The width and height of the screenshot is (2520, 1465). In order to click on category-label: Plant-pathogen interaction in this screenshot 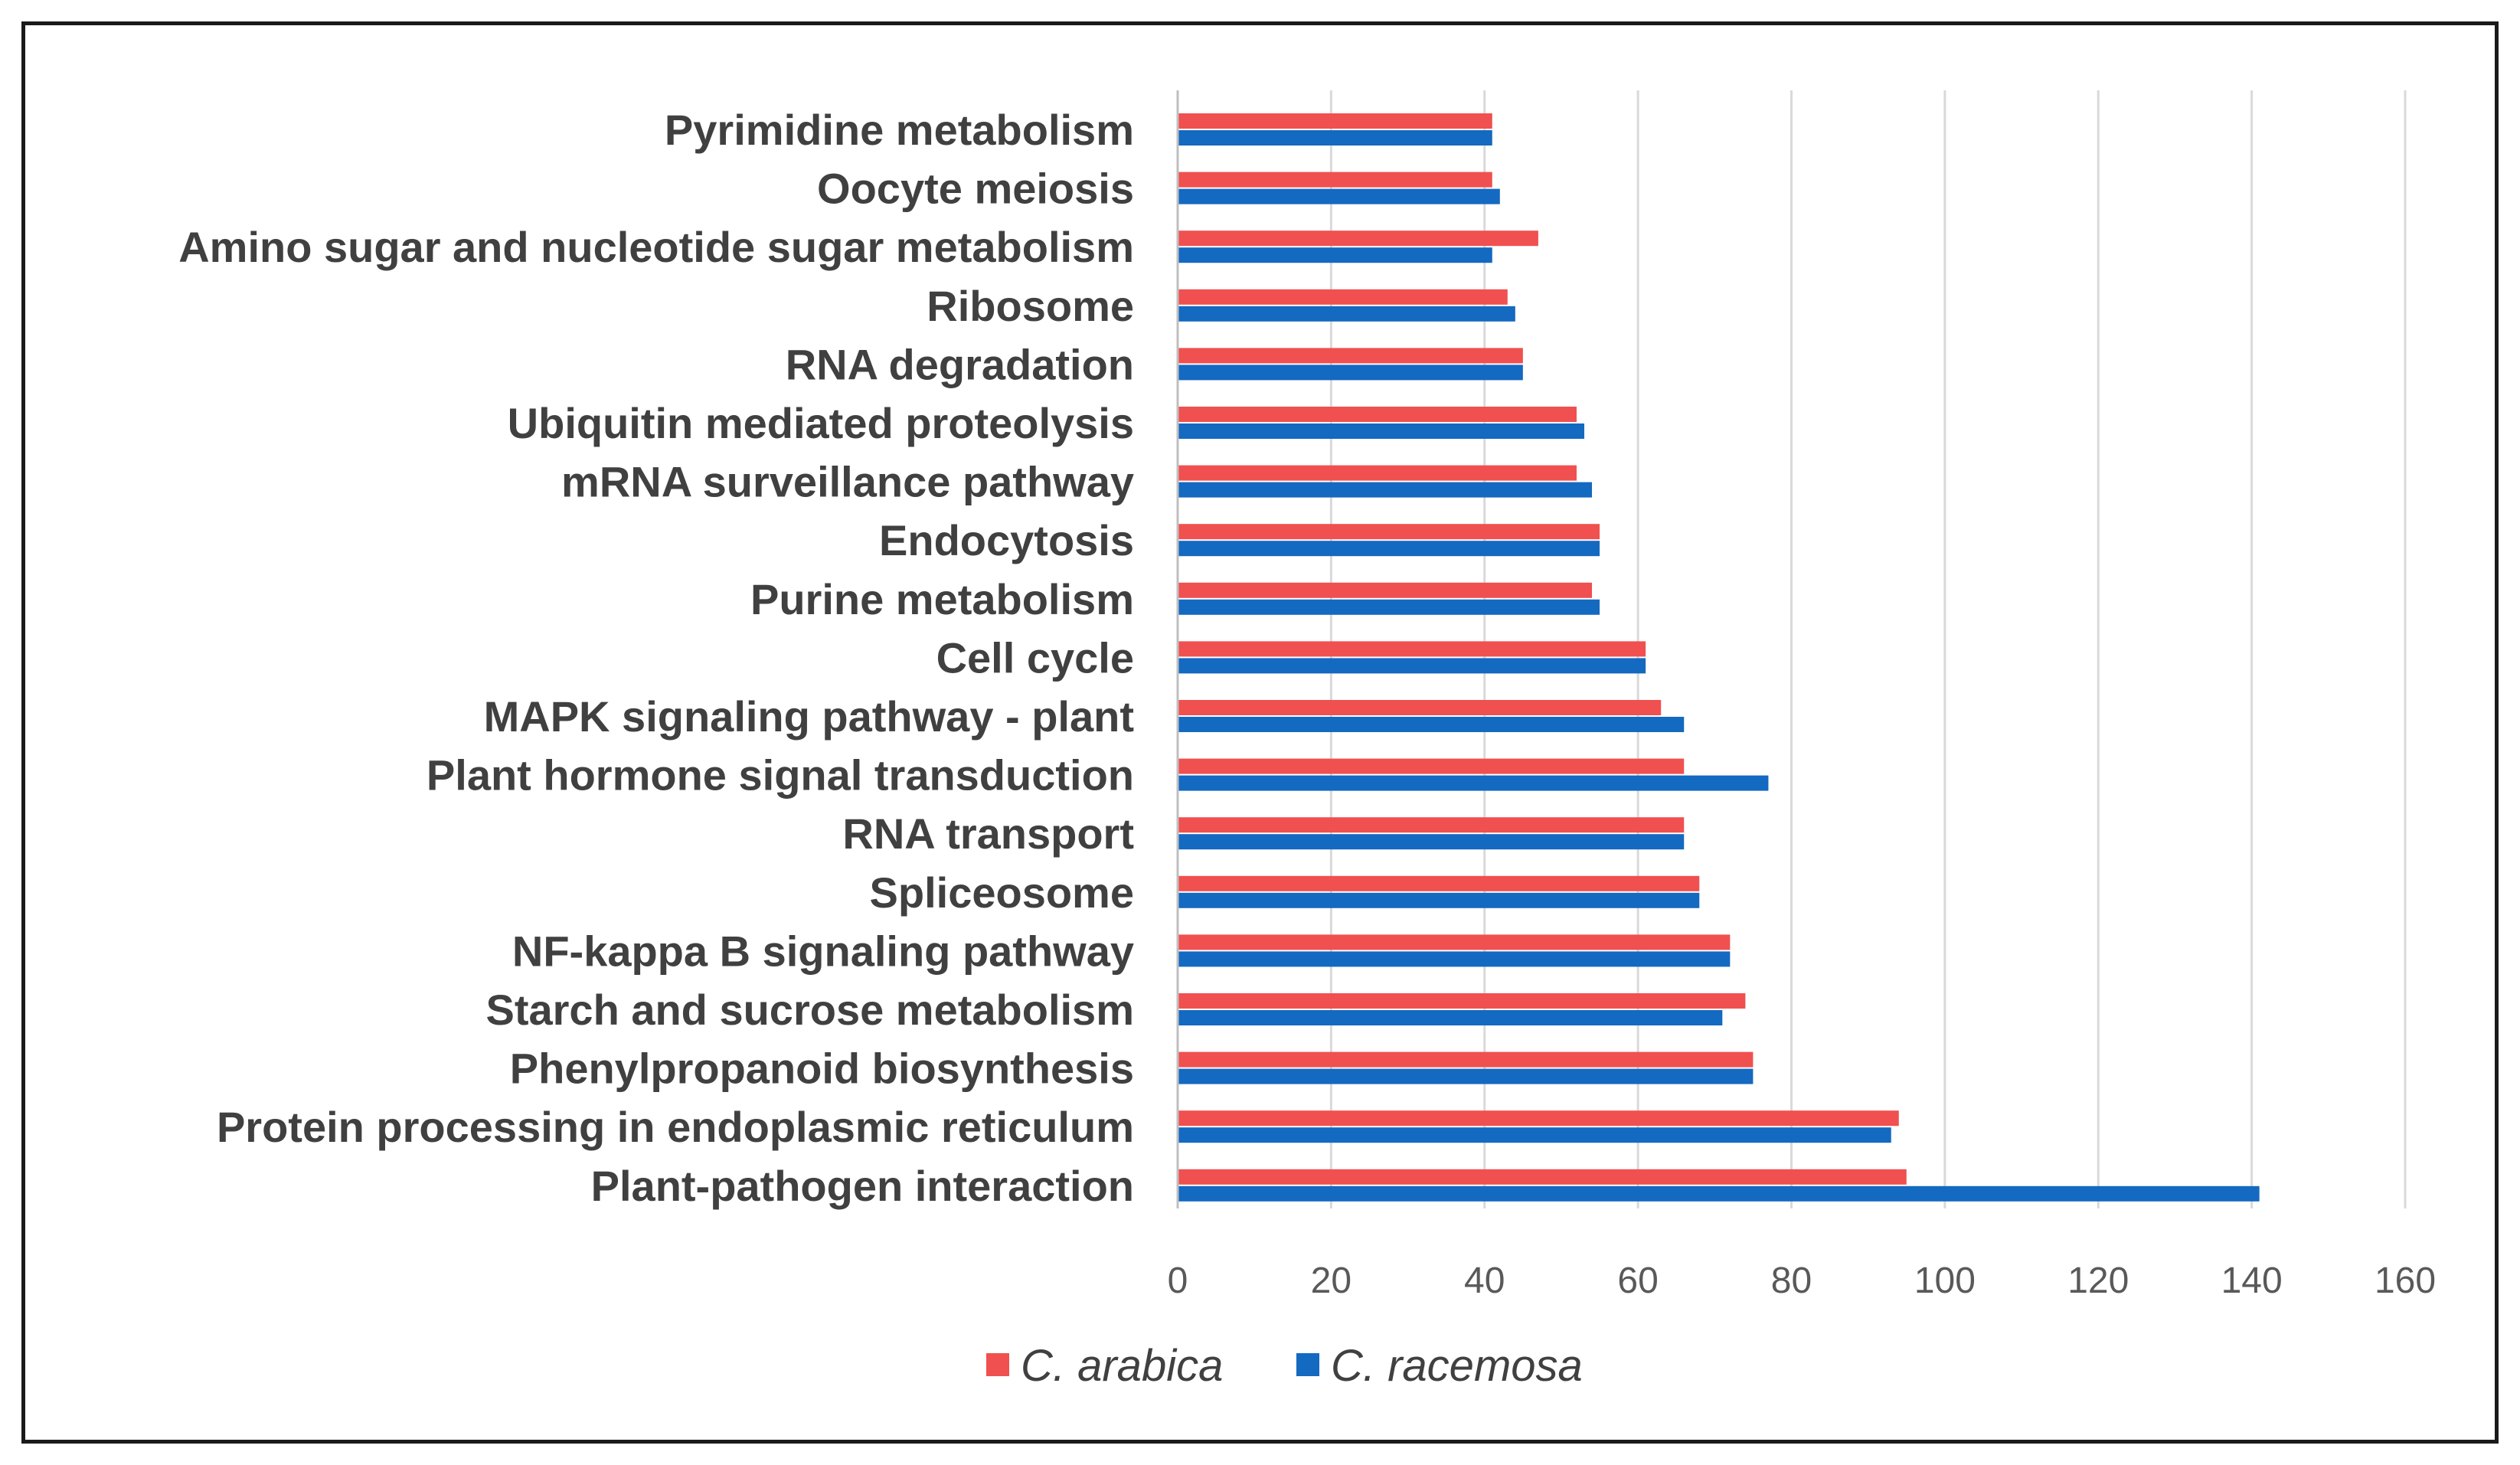, I will do `click(863, 1186)`.